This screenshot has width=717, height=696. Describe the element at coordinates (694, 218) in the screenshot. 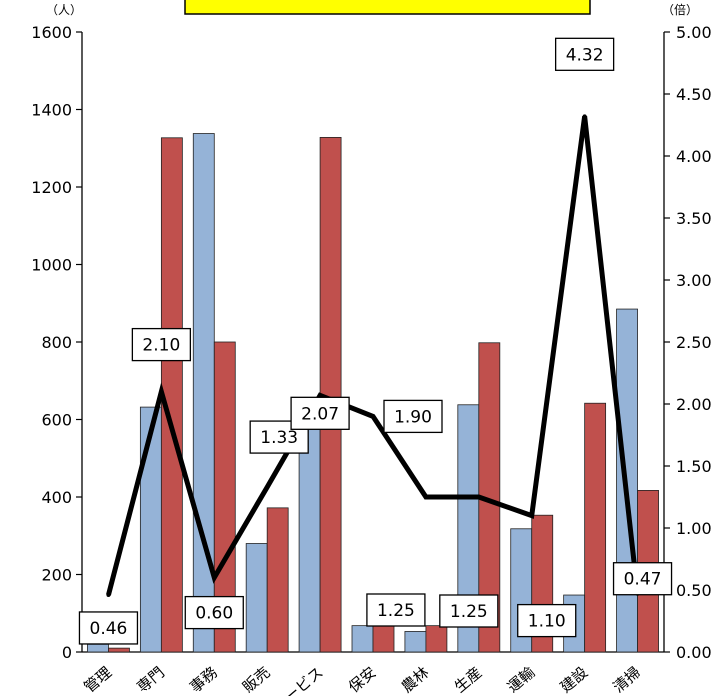

I see `right-tick-label: 3.50` at that location.